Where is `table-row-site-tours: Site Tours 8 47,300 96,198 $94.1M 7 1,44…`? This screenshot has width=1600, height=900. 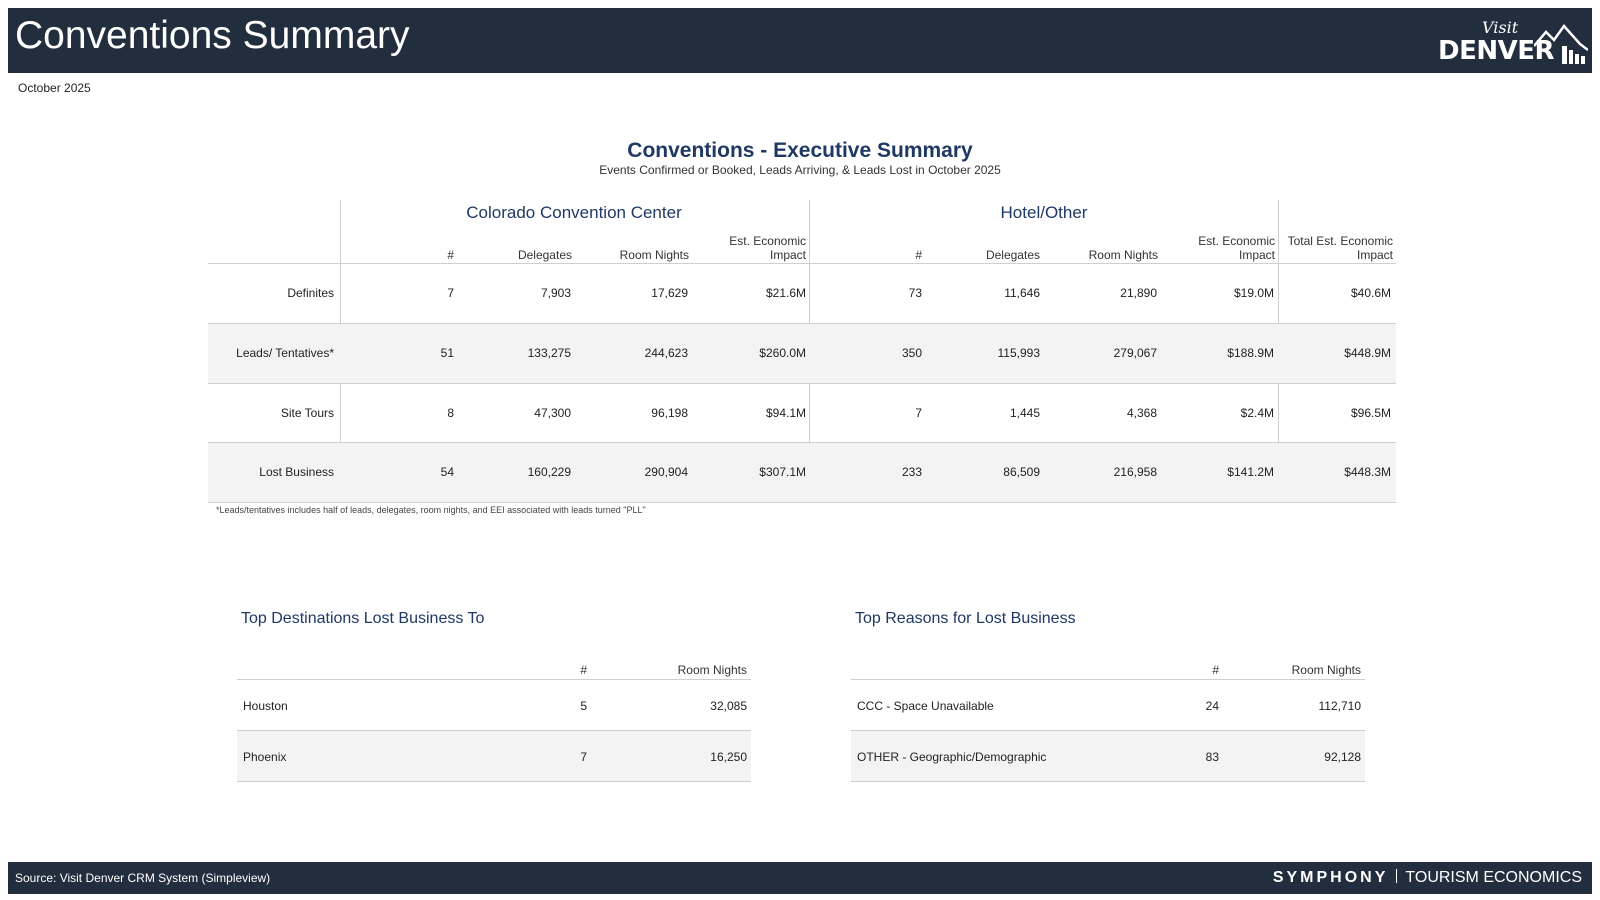
table-row-site-tours: Site Tours 8 47,300 96,198 $94.1M 7 1,44… is located at coordinates (802, 413).